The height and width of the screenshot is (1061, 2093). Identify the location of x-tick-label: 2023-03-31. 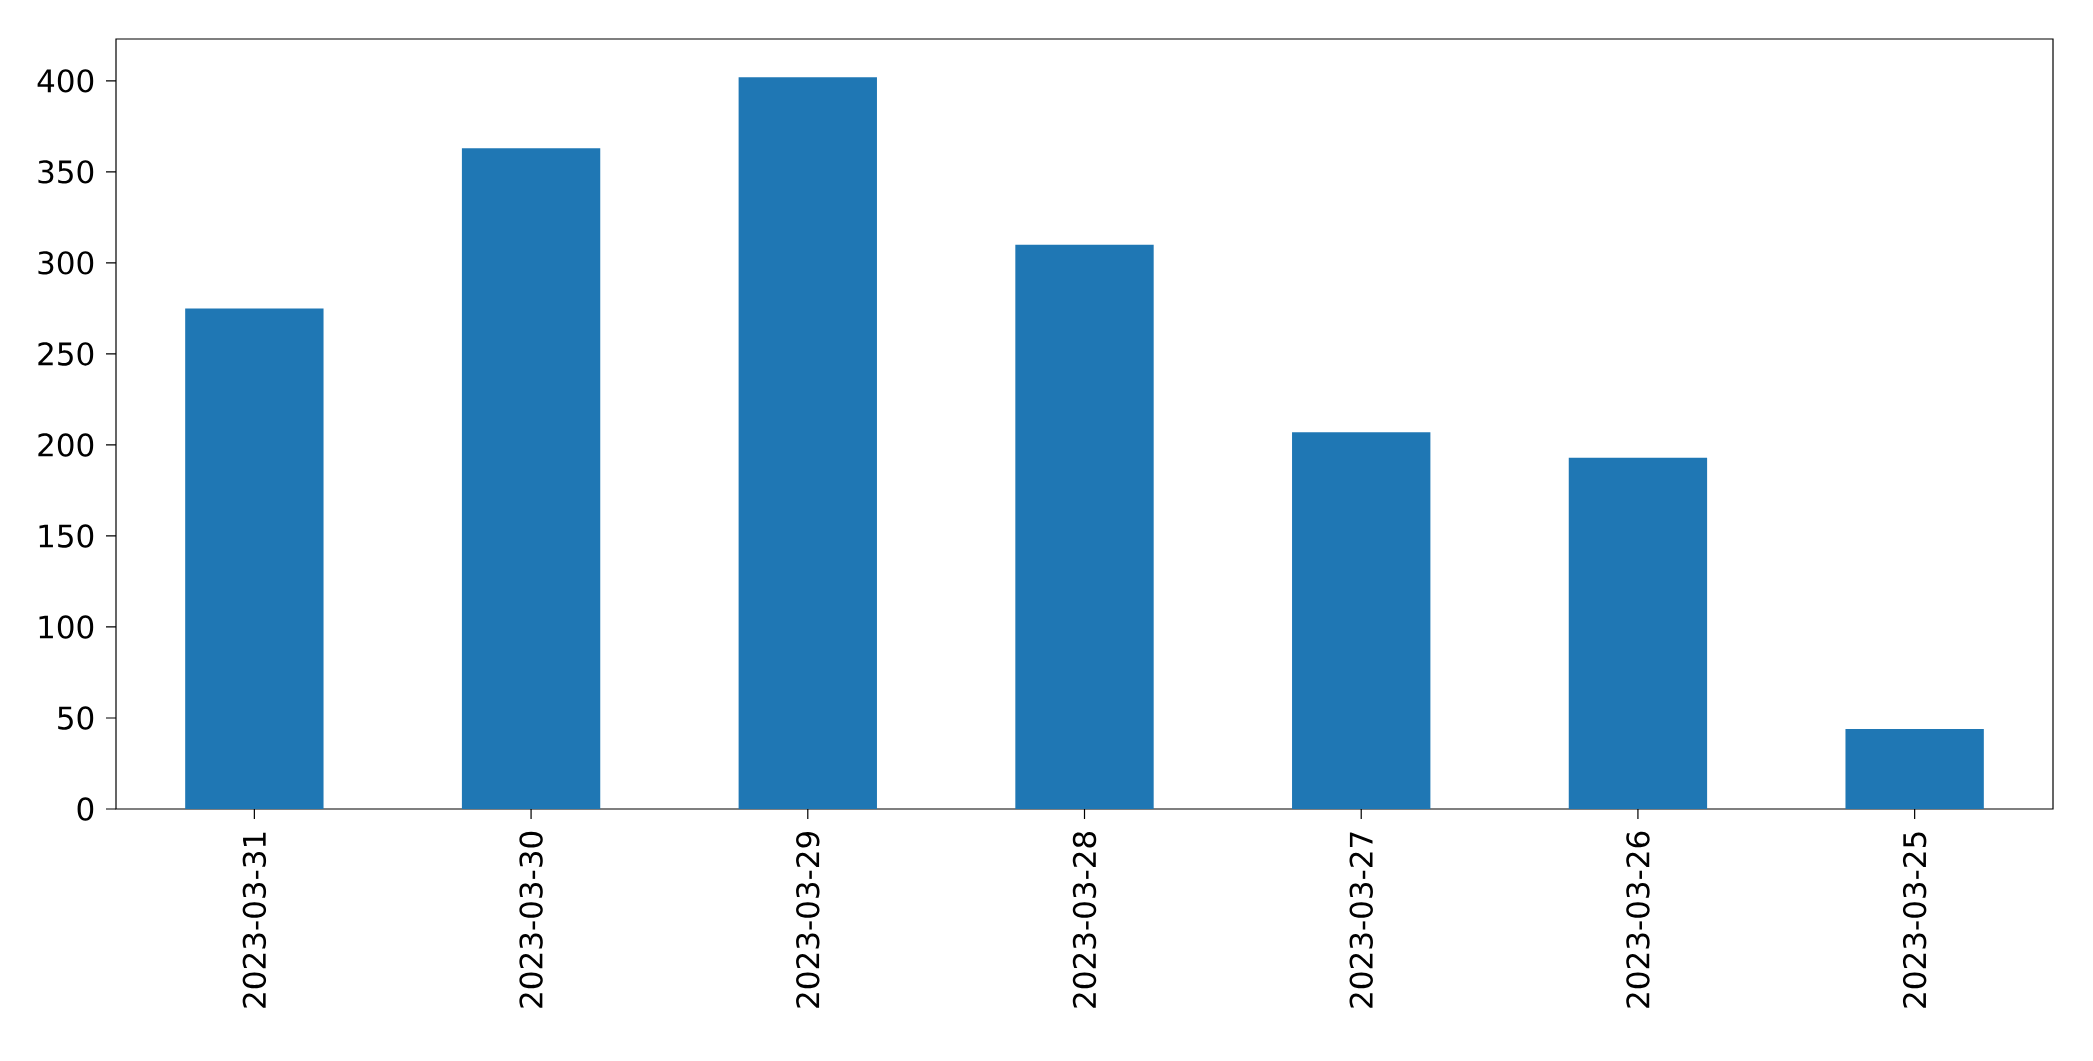
(254, 920).